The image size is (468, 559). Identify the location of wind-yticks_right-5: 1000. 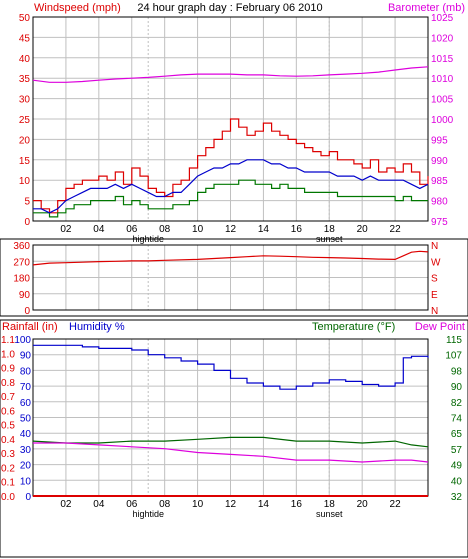
(442, 120).